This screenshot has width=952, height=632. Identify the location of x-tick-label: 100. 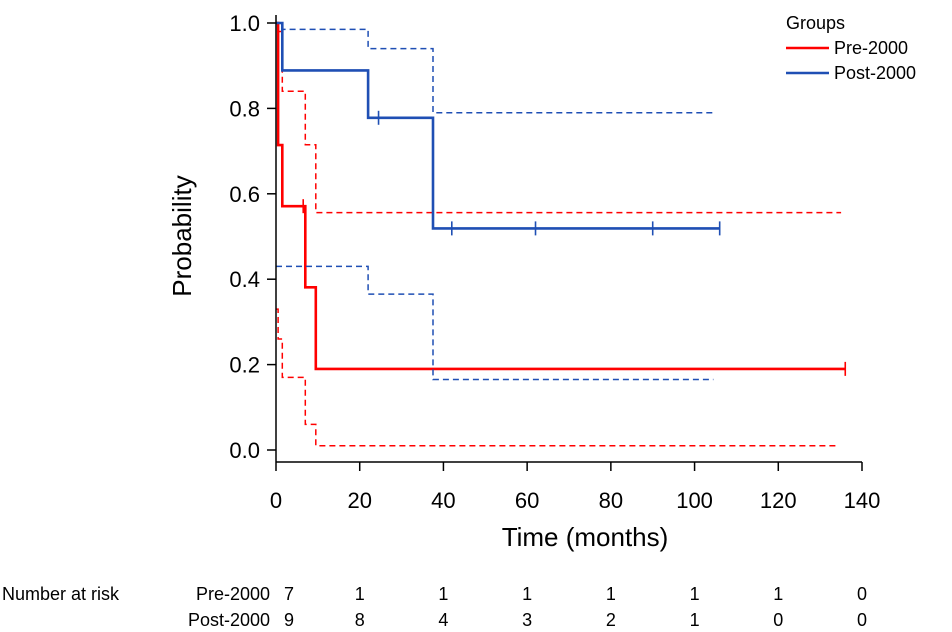
(694, 500).